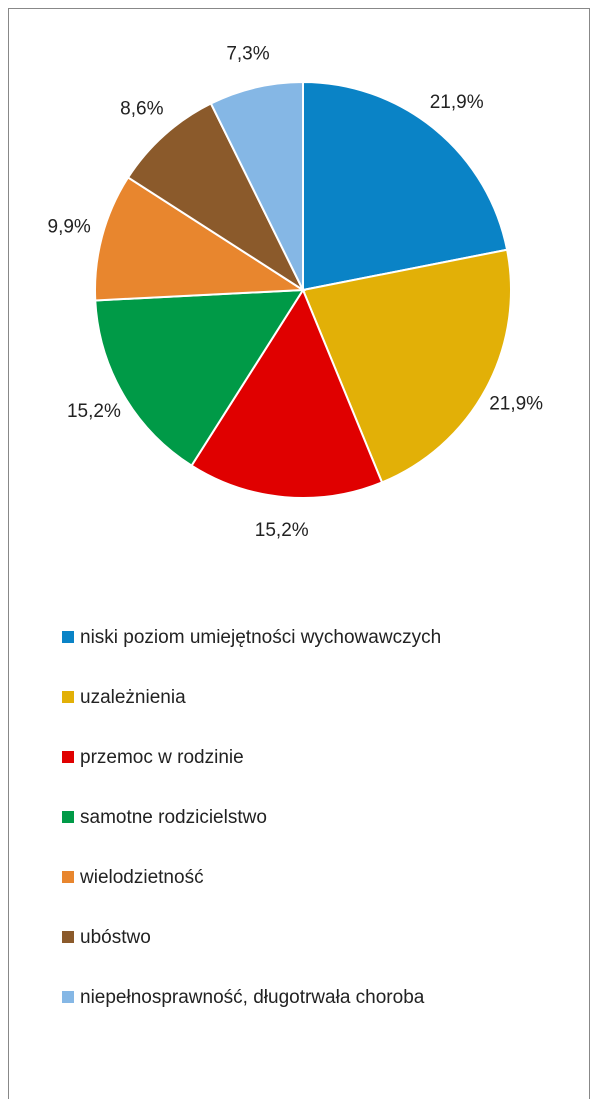  Describe the element at coordinates (252, 997) in the screenshot. I see `legend-label: niepełnosprawność, długotrwała choroba` at that location.